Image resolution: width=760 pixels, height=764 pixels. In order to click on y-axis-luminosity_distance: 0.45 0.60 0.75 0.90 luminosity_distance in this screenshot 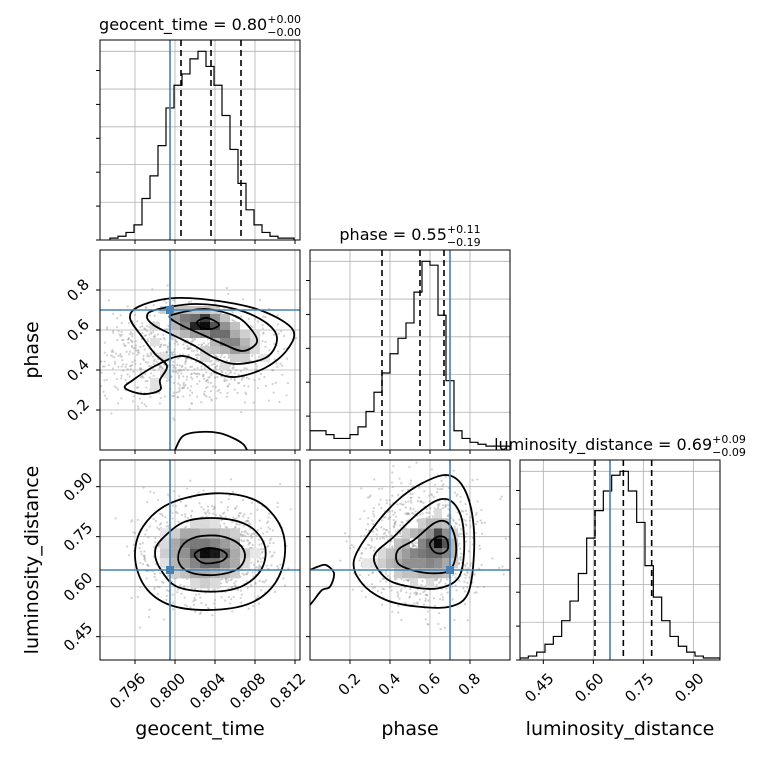, I will do `click(58, 560)`.